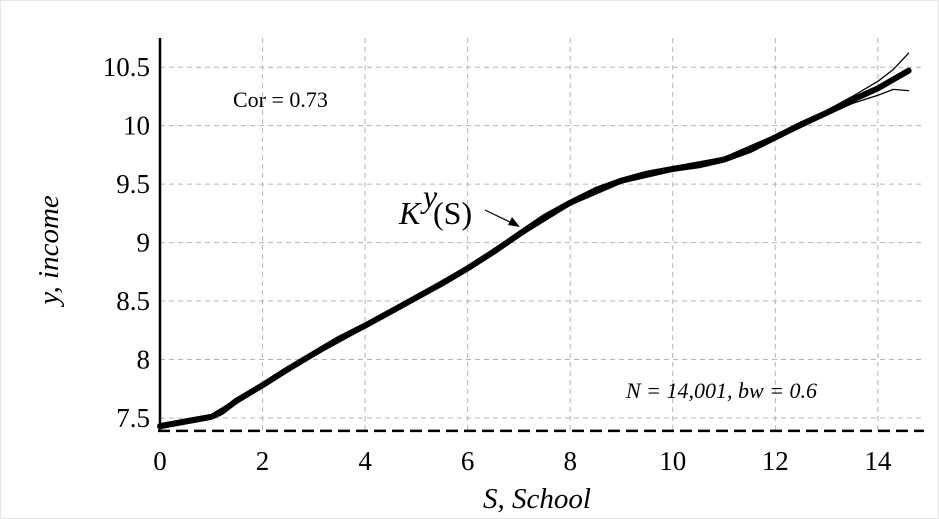  Describe the element at coordinates (514, 222) in the screenshot. I see `curve-label-arrowhead` at that location.